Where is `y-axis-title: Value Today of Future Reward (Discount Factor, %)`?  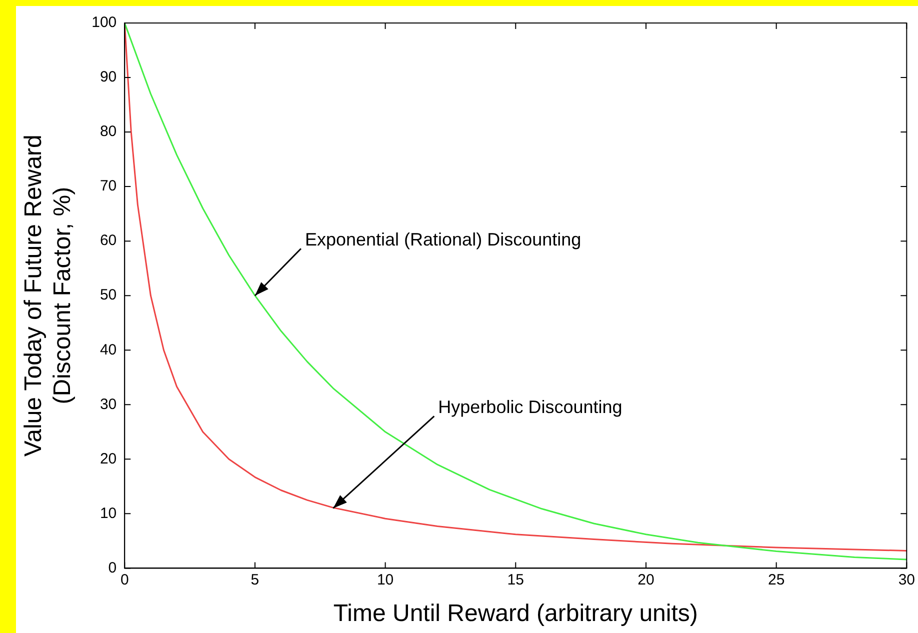 y-axis-title: Value Today of Future Reward (Discount Factor, %) is located at coordinates (48, 295).